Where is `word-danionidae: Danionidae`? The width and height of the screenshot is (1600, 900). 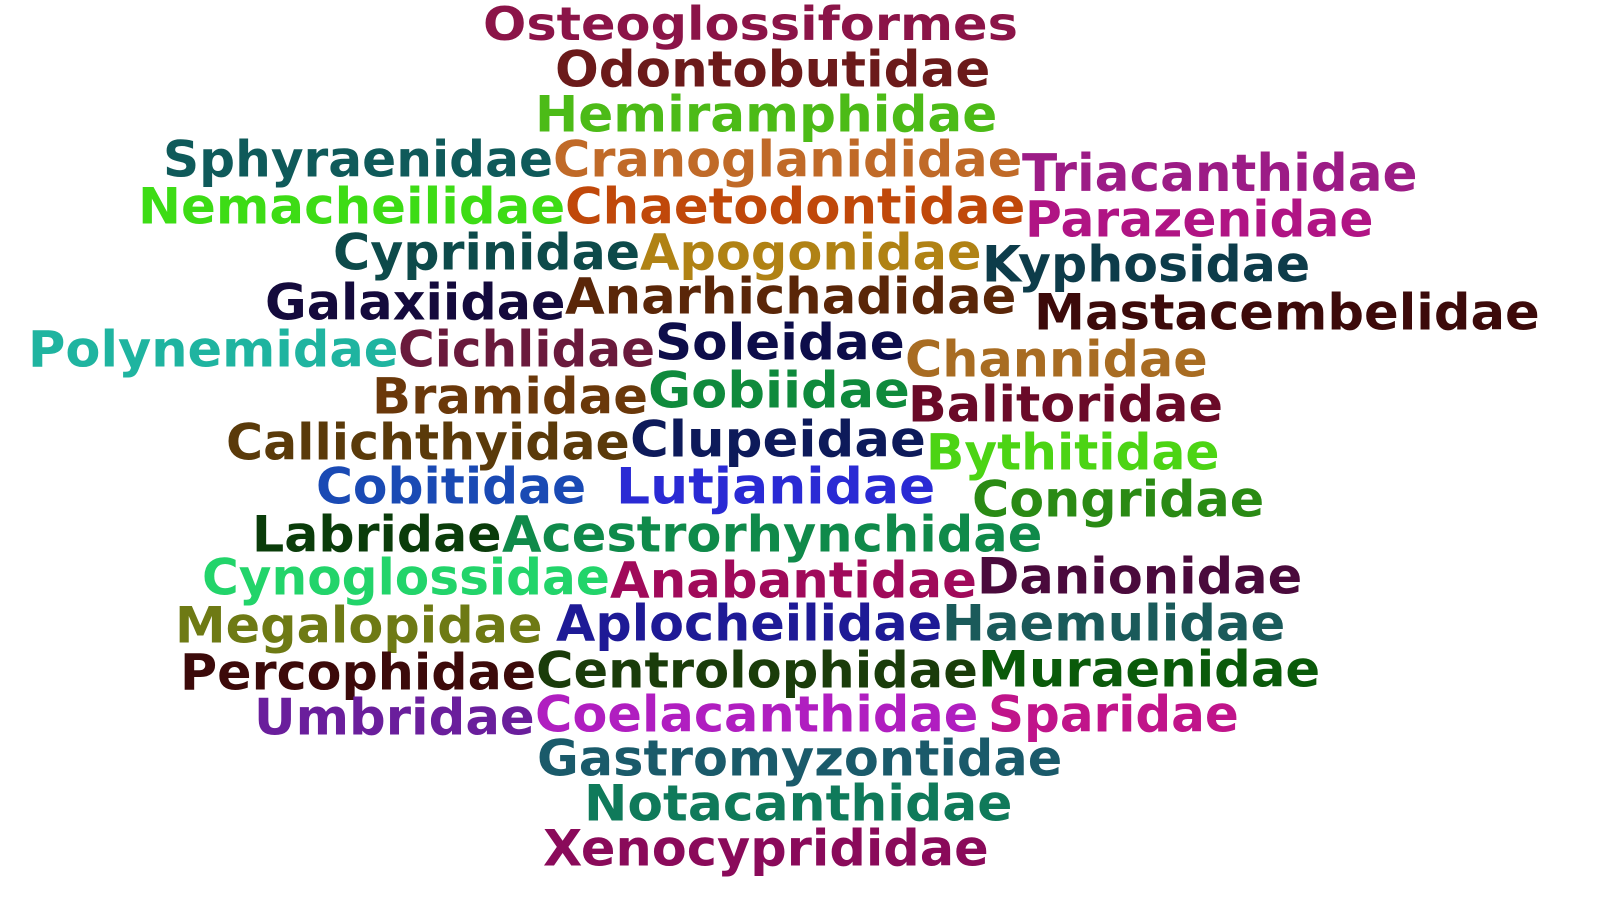
word-danionidae: Danionidae is located at coordinates (1140, 577).